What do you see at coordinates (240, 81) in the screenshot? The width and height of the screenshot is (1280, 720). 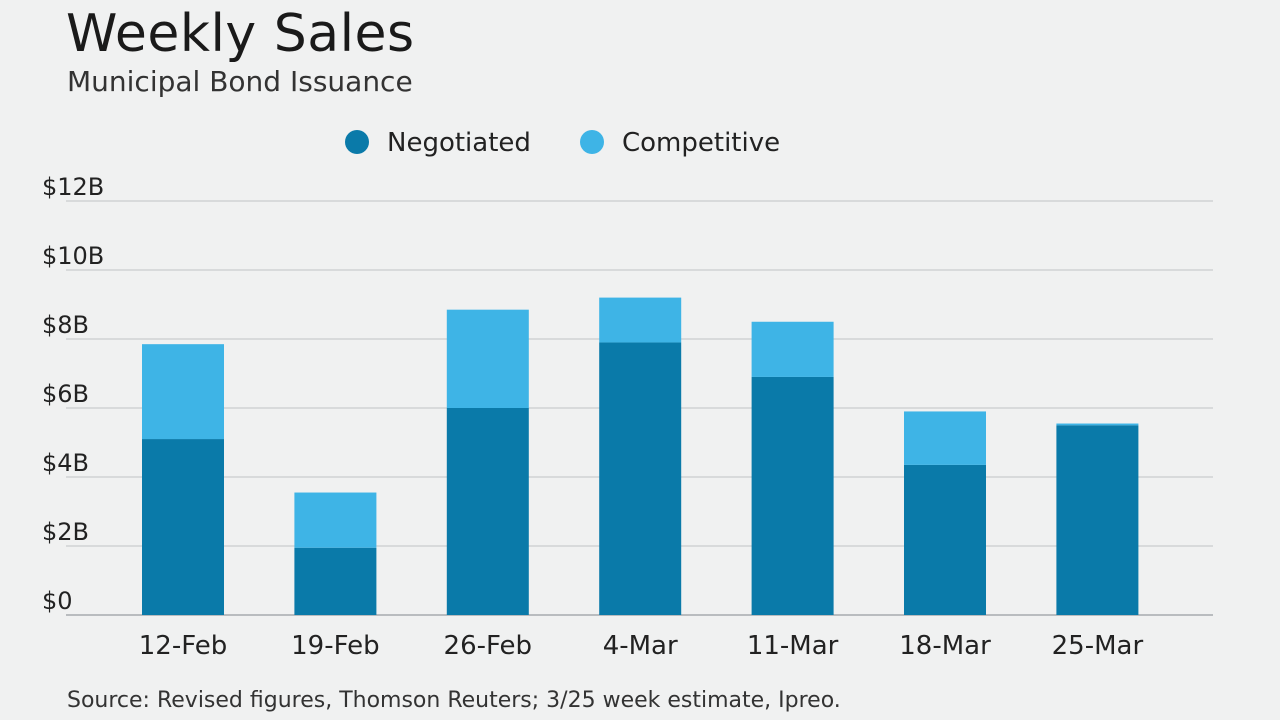 I see `chart-subtitle: Municipal Bond Issuance` at bounding box center [240, 81].